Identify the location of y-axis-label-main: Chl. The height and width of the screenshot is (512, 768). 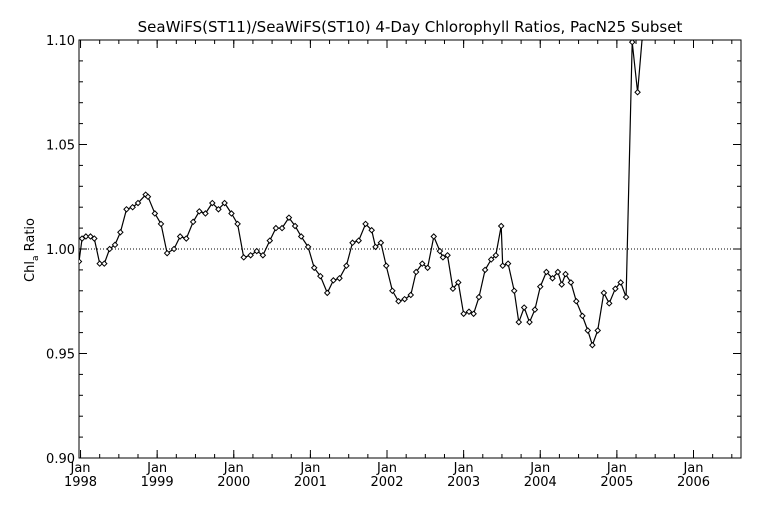
(30, 271).